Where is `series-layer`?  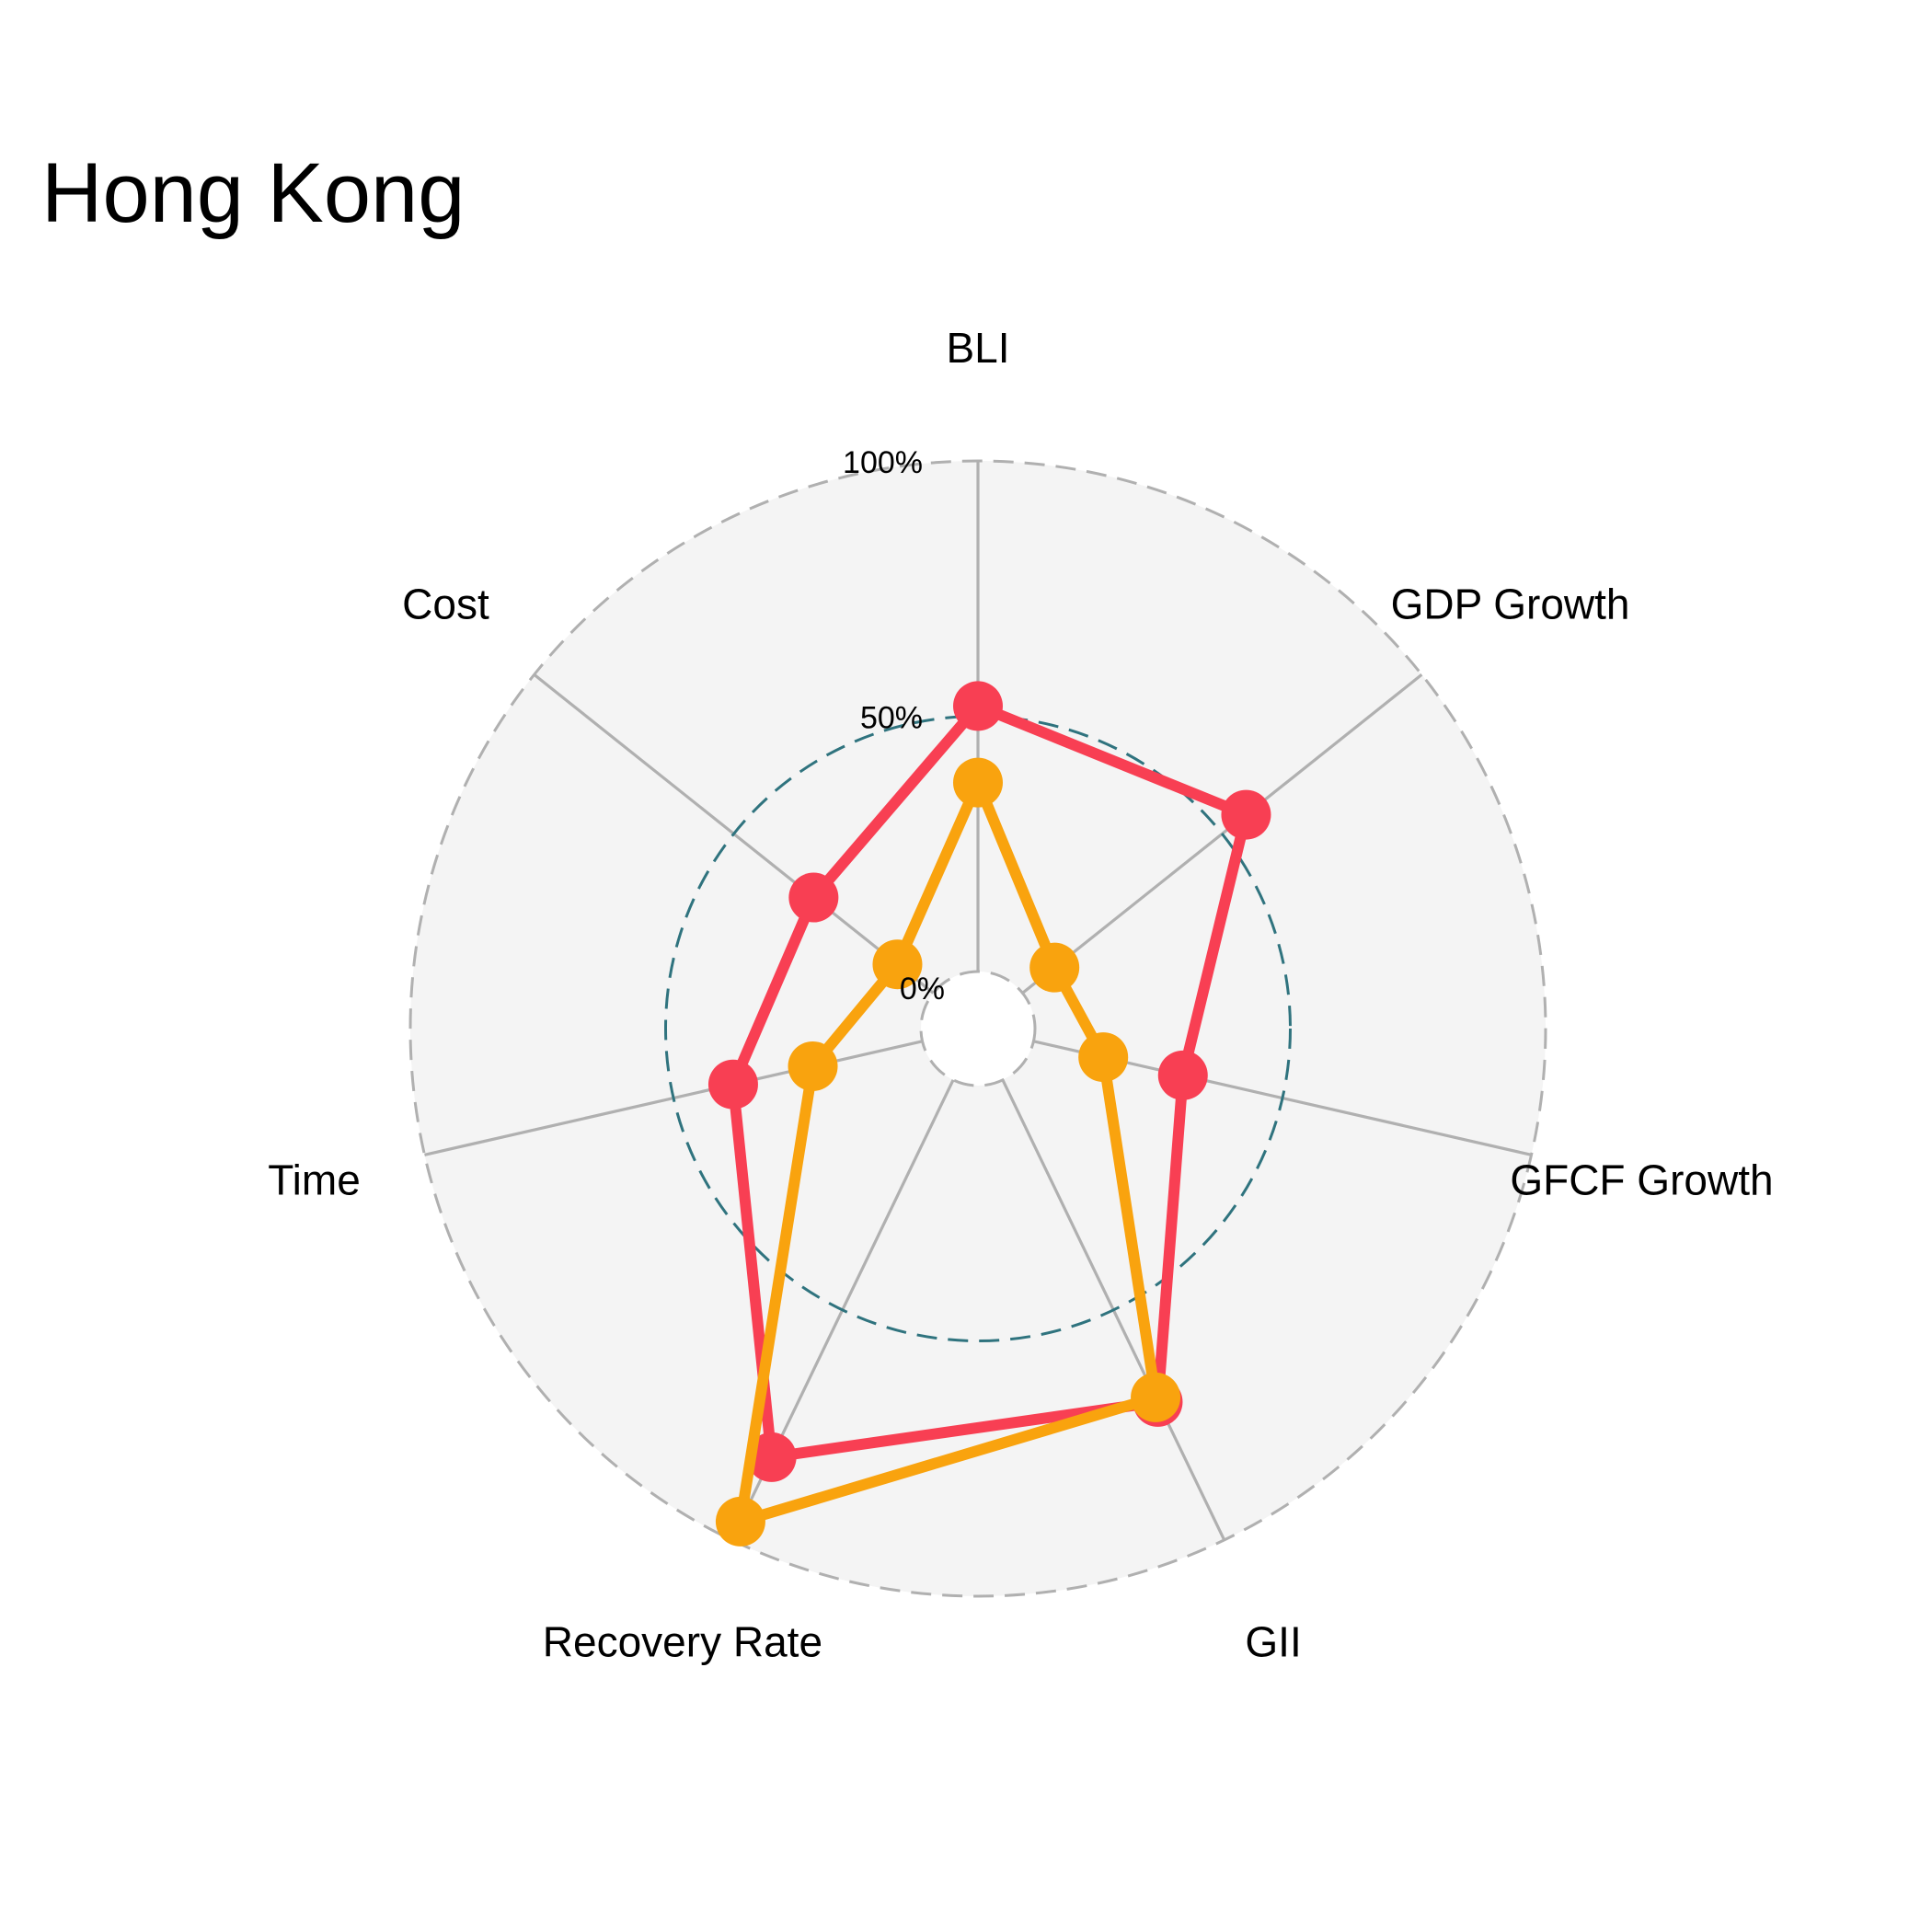
series-layer is located at coordinates (989, 1114).